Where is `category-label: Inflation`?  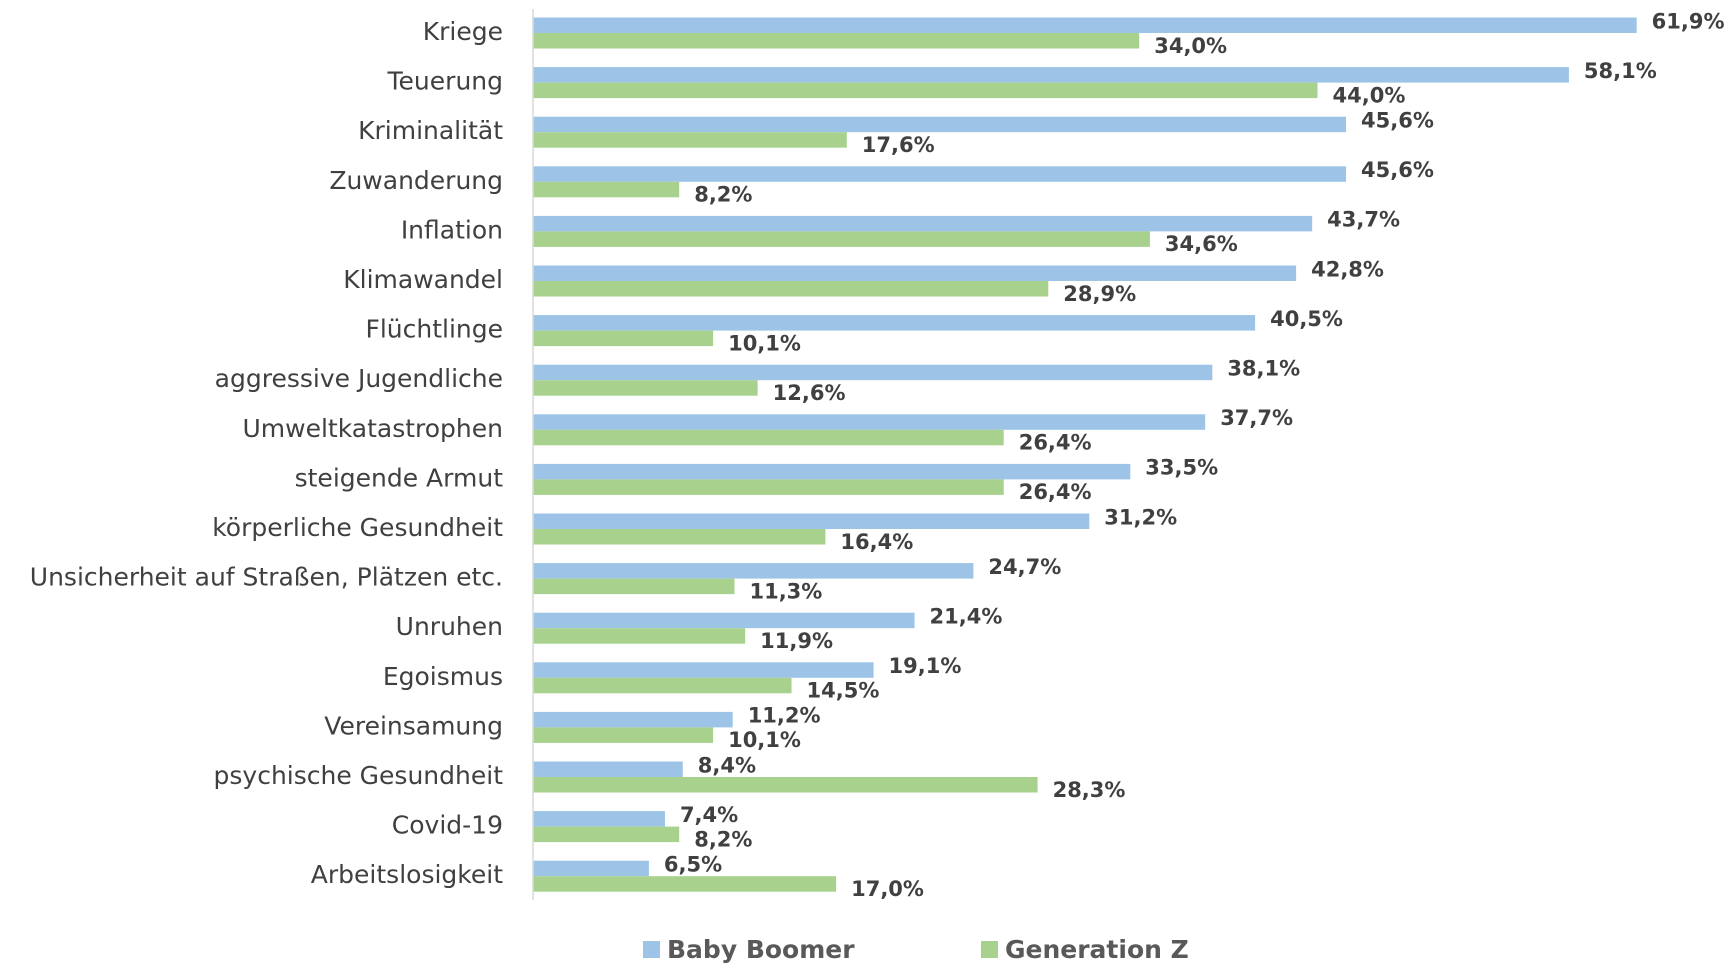 category-label: Inflation is located at coordinates (452, 229).